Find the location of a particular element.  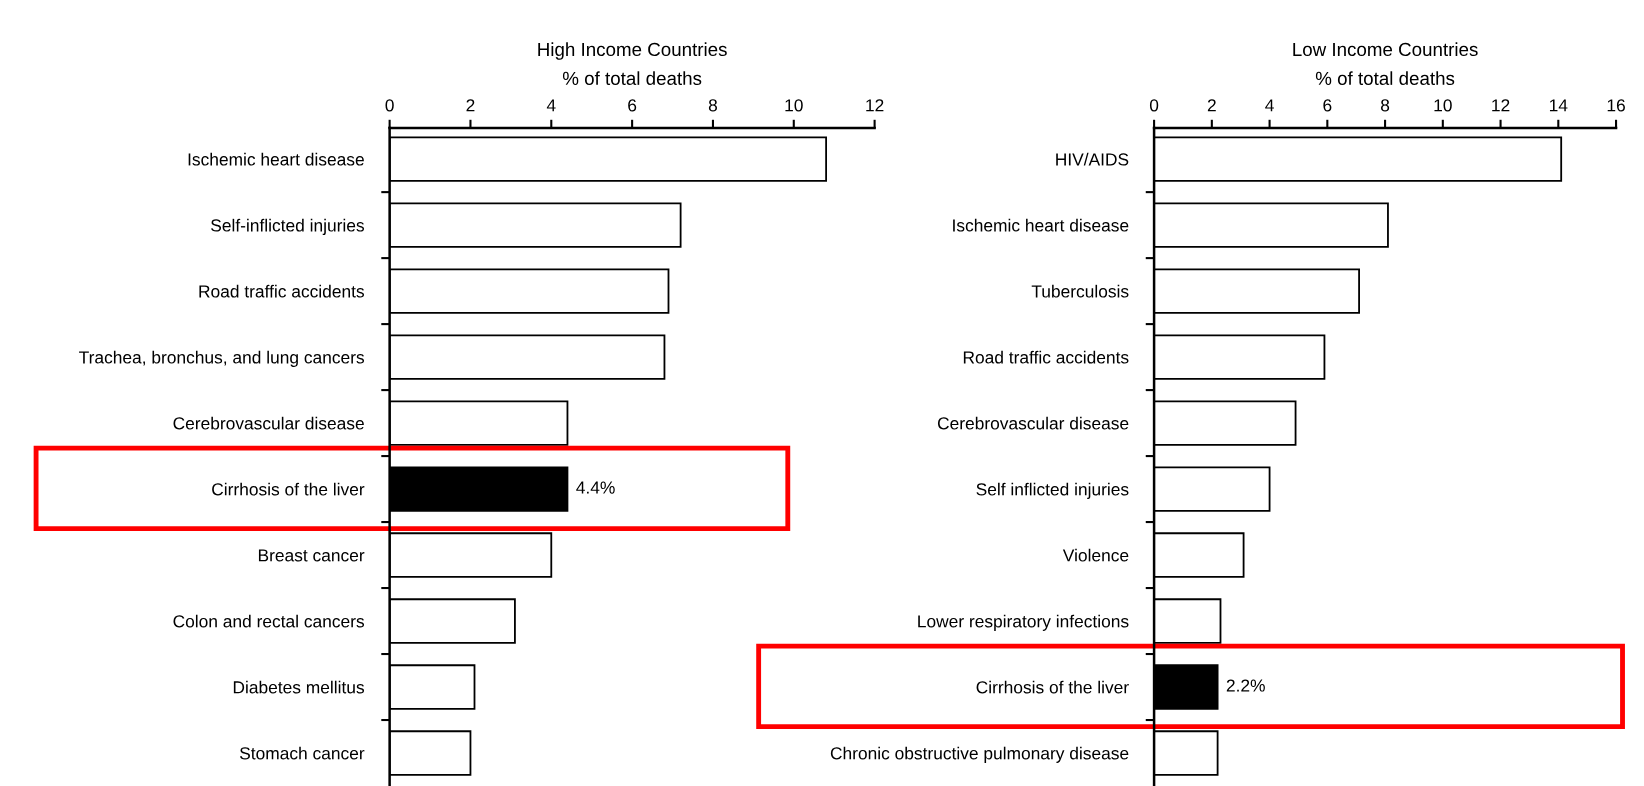

y-tick-label: Breast cancer is located at coordinates (311, 555).